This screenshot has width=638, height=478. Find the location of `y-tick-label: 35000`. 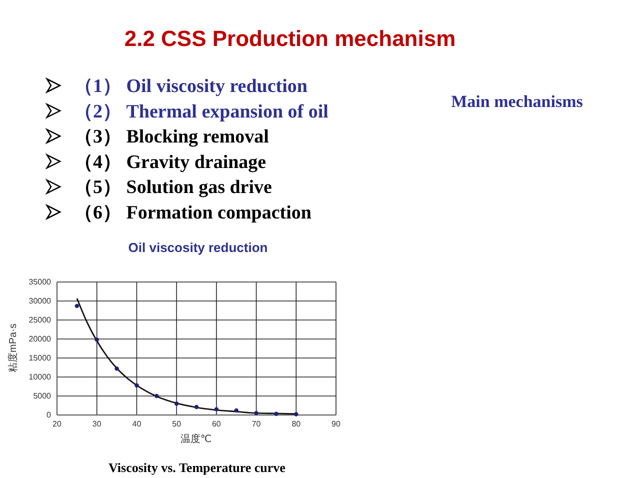

y-tick-label: 35000 is located at coordinates (40, 282).